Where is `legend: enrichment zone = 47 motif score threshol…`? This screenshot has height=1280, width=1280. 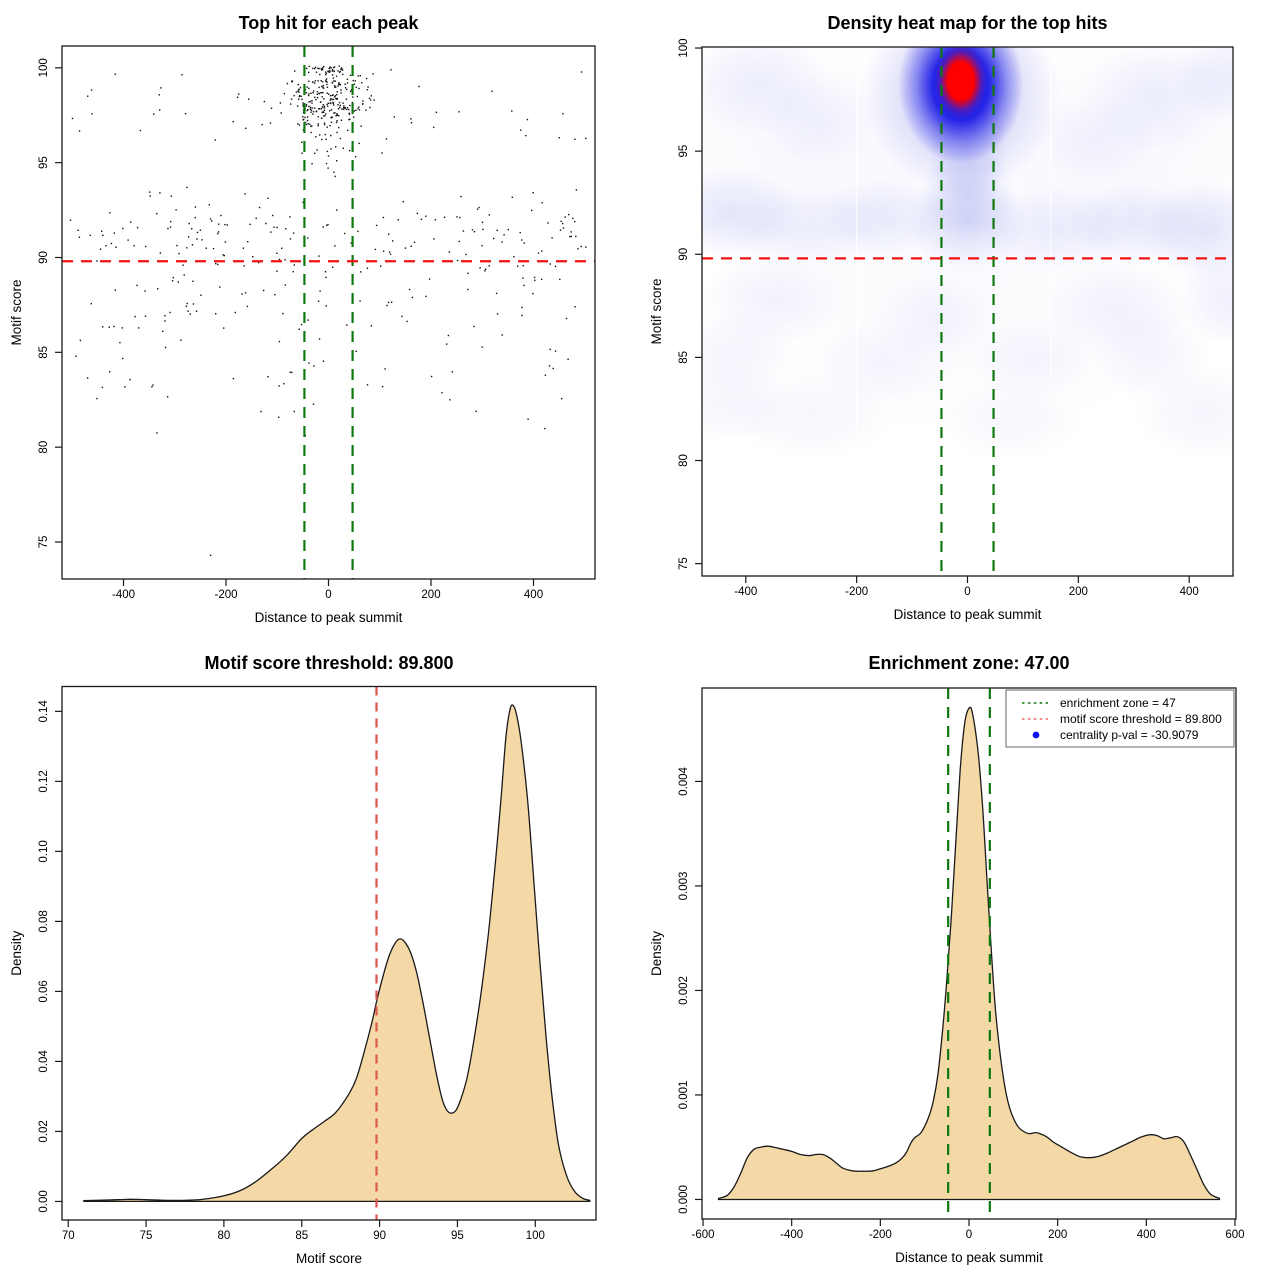
legend: enrichment zone = 47 motif score threshol… is located at coordinates (1120, 718).